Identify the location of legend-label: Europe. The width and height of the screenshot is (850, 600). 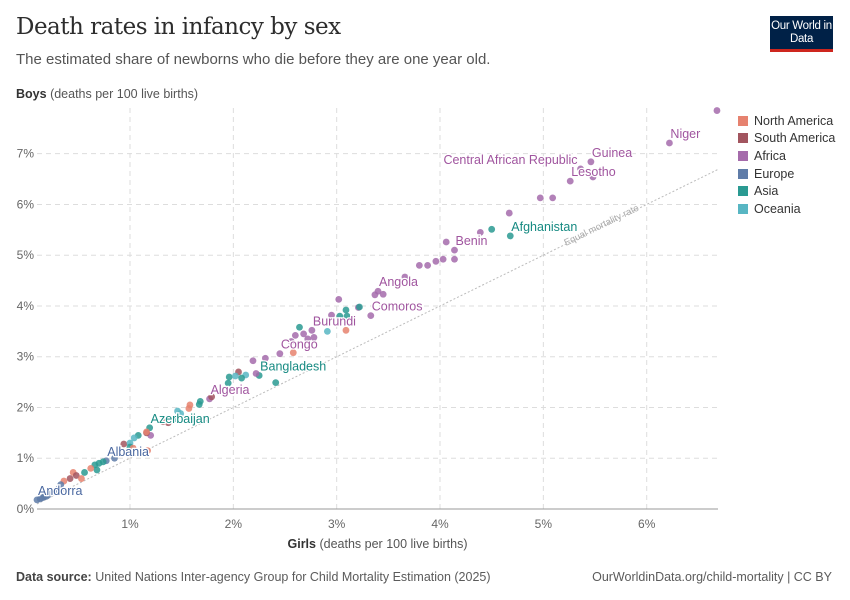
(774, 173).